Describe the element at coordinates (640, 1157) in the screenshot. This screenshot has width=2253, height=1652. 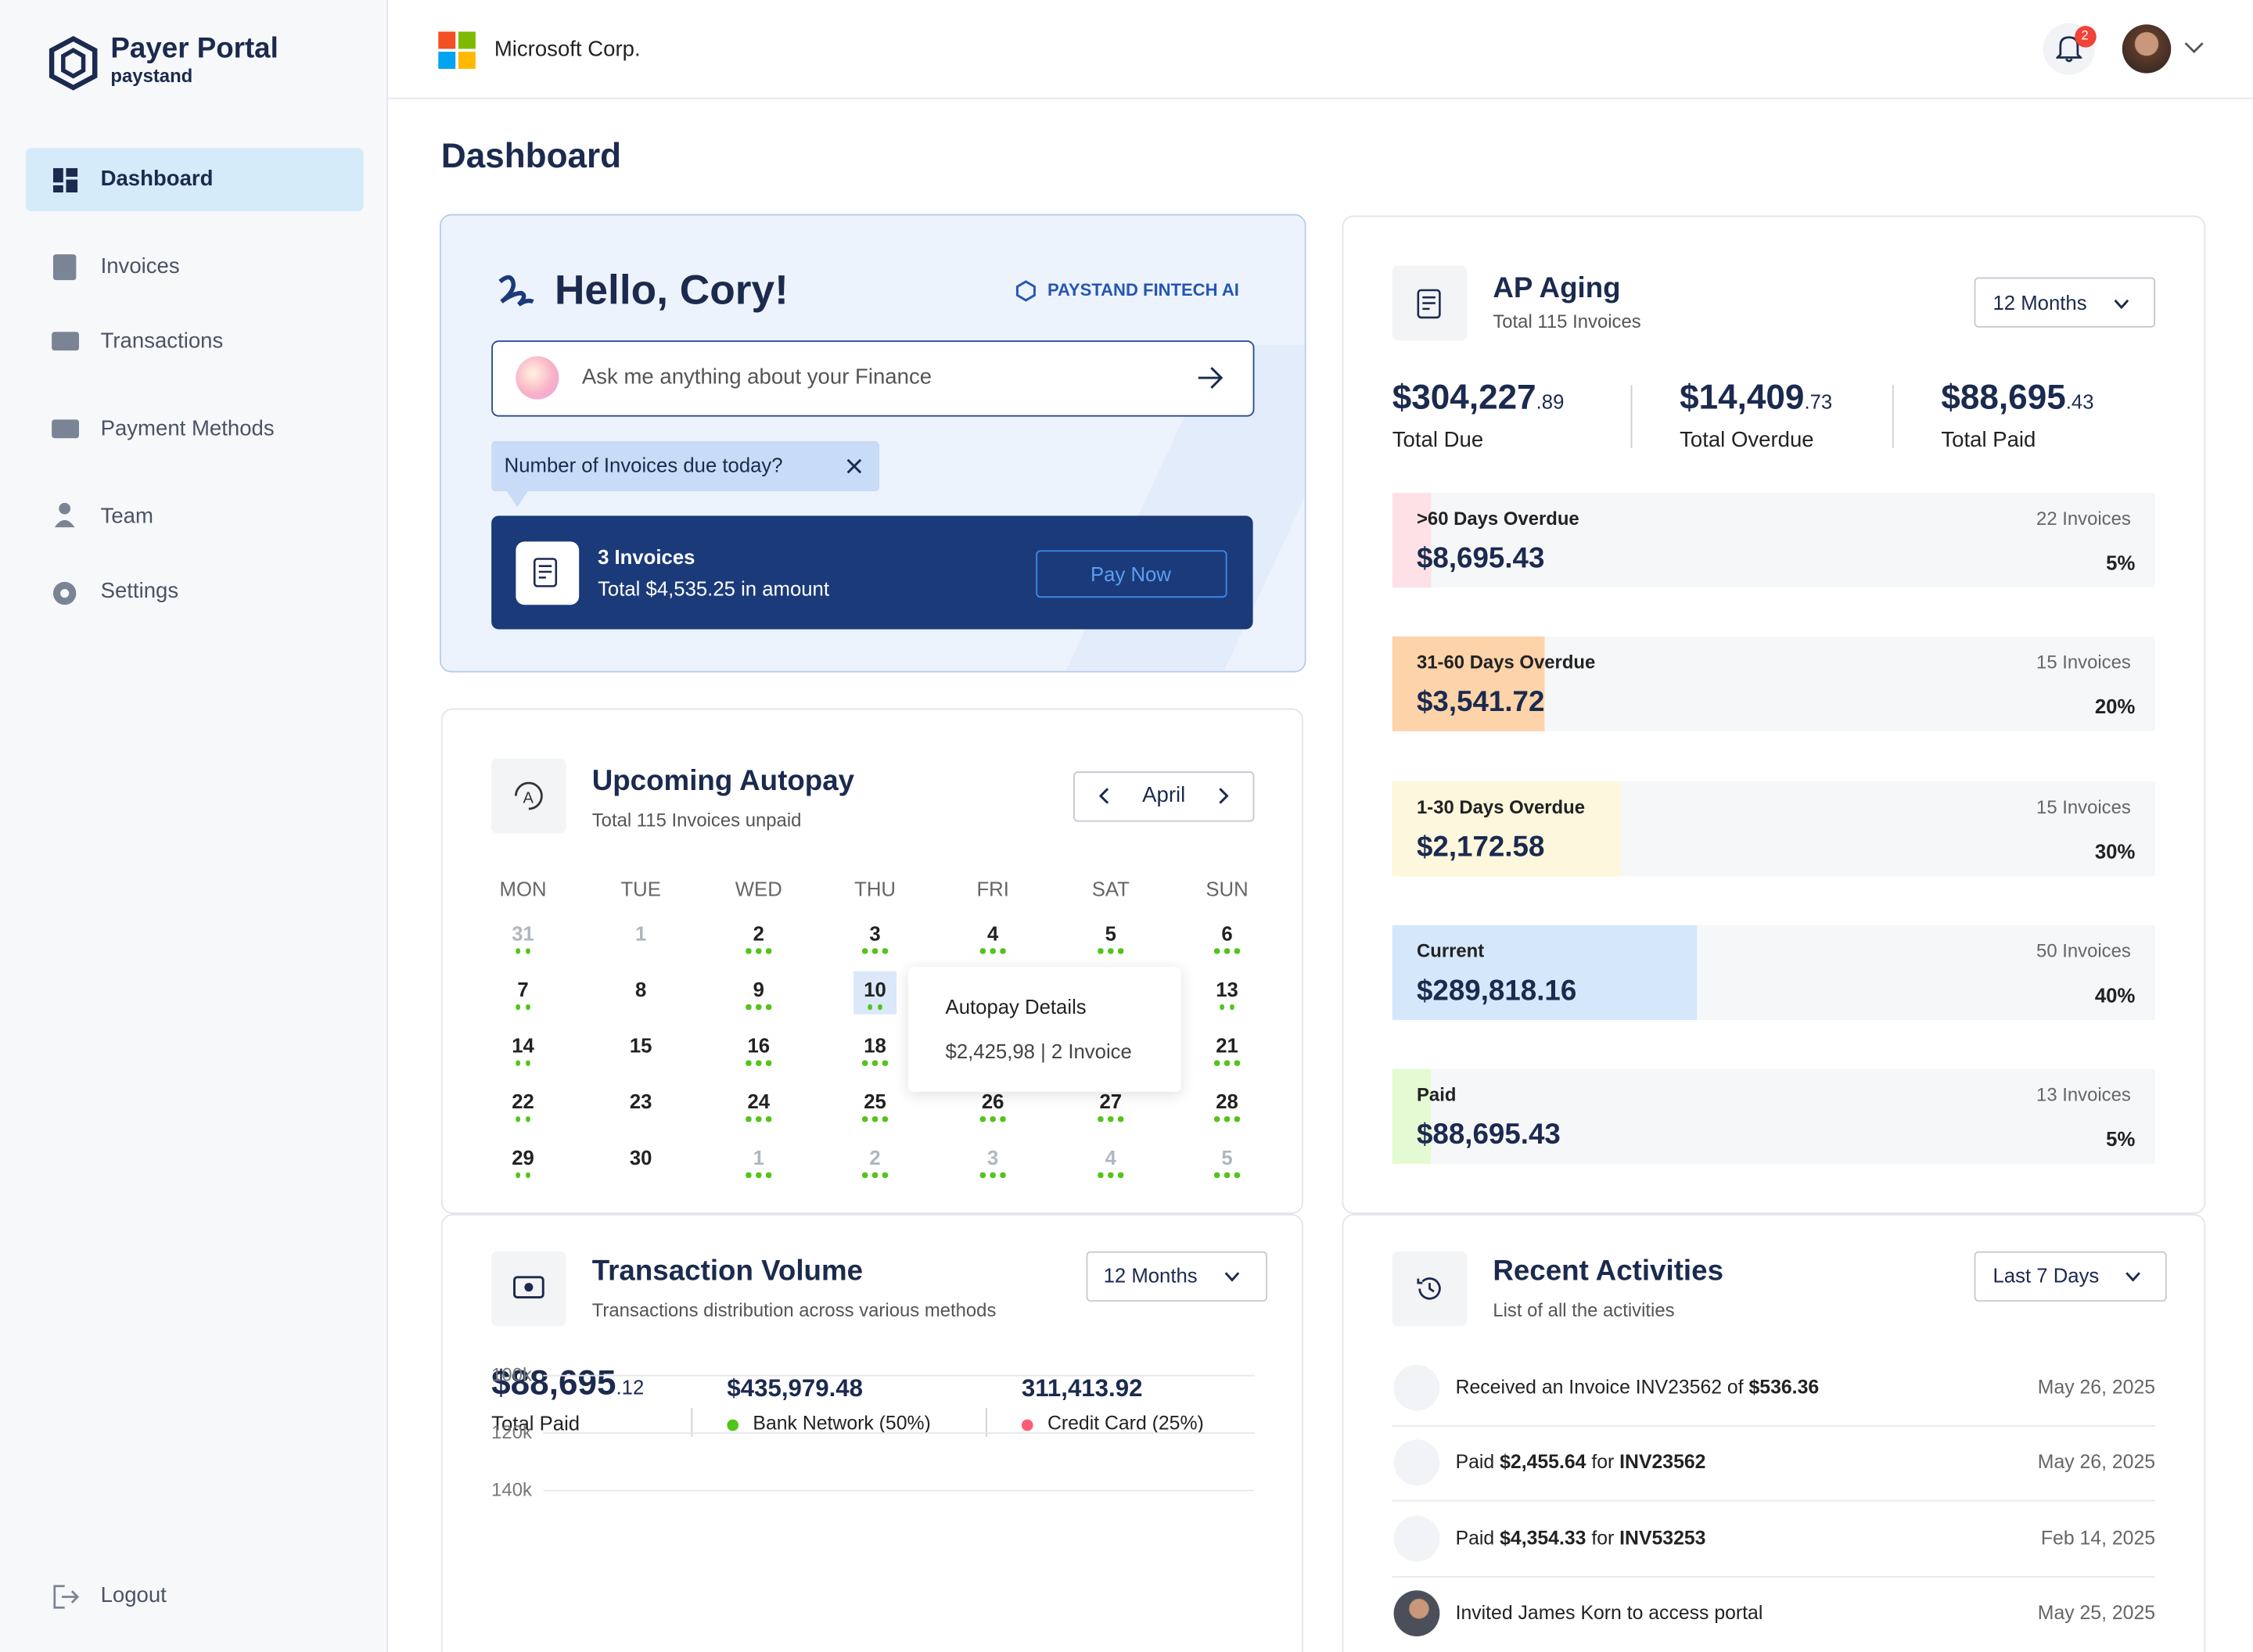
I see `day: 30` at that location.